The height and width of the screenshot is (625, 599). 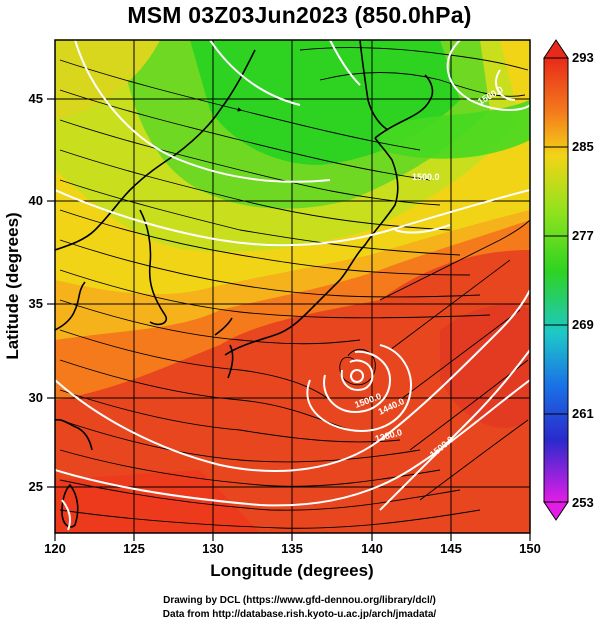 What do you see at coordinates (36, 98) in the screenshot?
I see `y-tick-label: 45` at bounding box center [36, 98].